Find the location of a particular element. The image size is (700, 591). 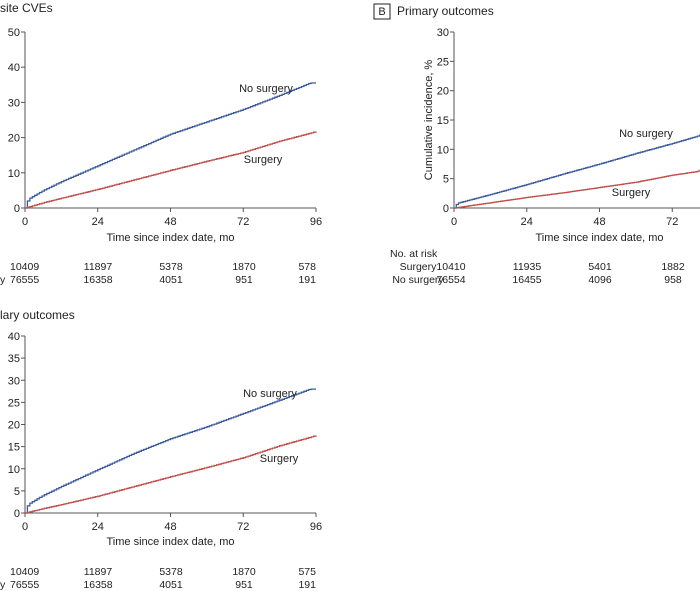

panel-label: B is located at coordinates (381, 12).